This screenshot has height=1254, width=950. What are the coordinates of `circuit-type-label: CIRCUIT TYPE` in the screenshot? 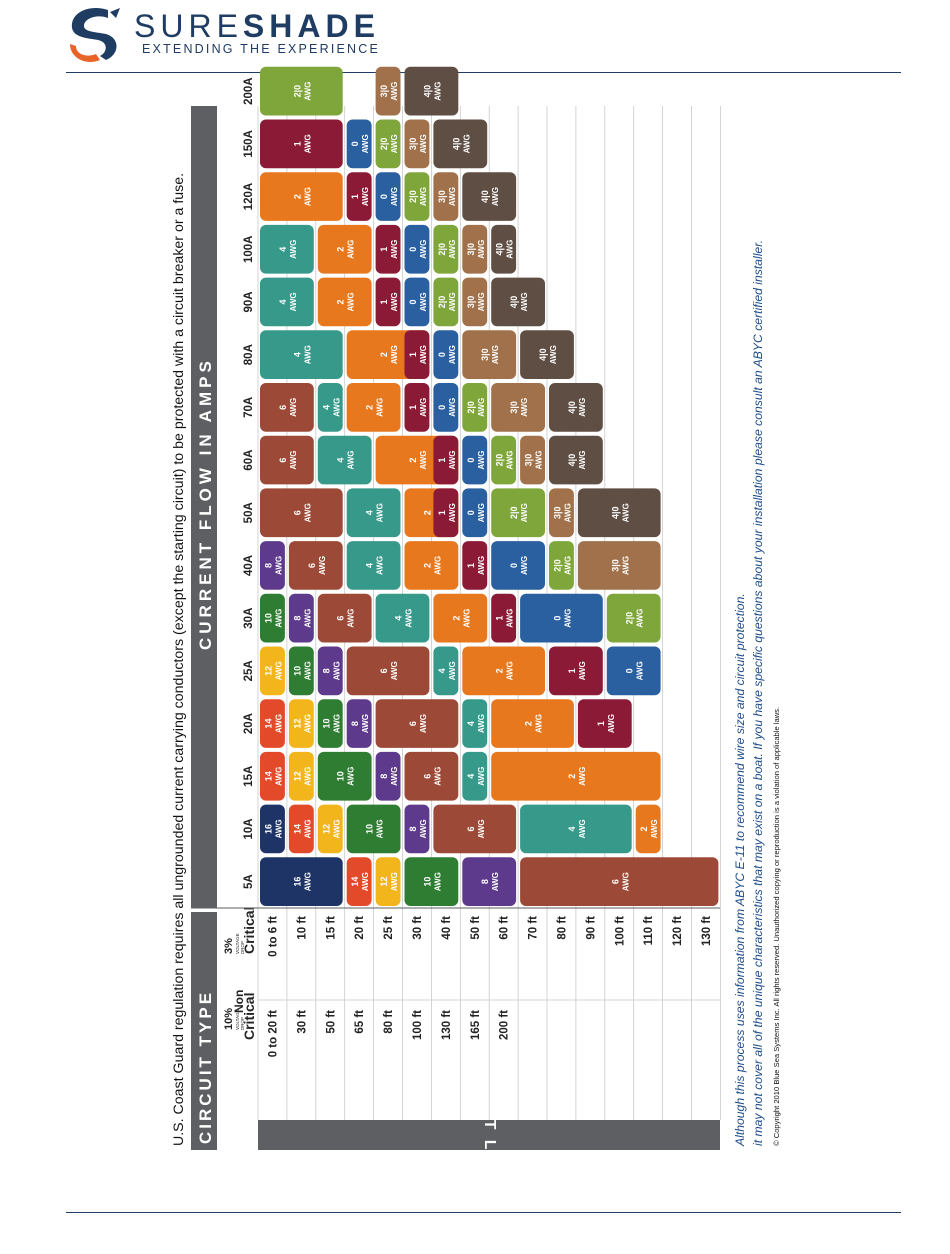 It's located at (205, 1067).